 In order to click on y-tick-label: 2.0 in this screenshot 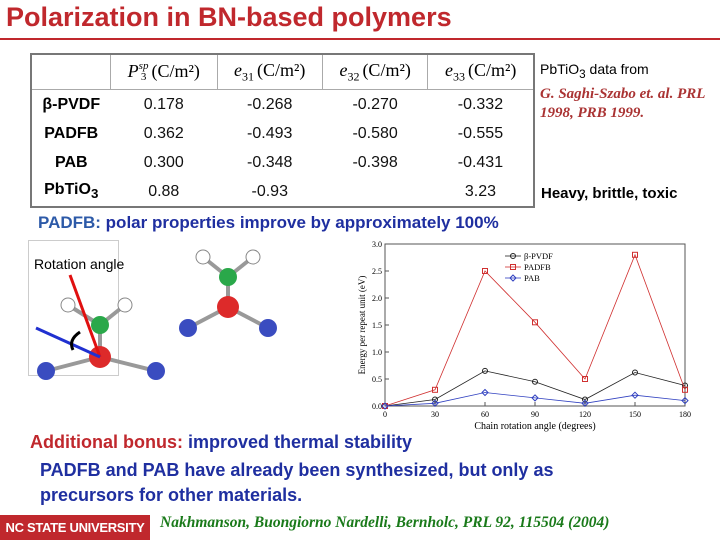, I will do `click(377, 298)`.